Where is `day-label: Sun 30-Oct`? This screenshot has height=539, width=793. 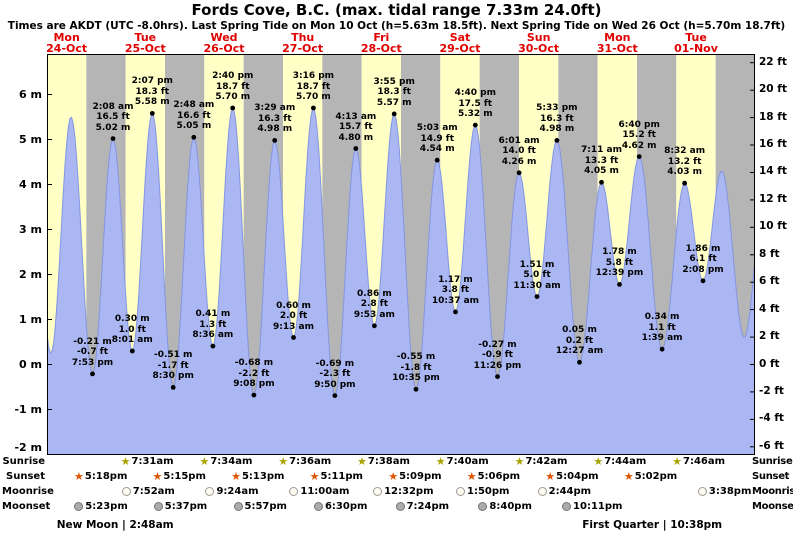
day-label: Sun 30-Oct is located at coordinates (539, 43).